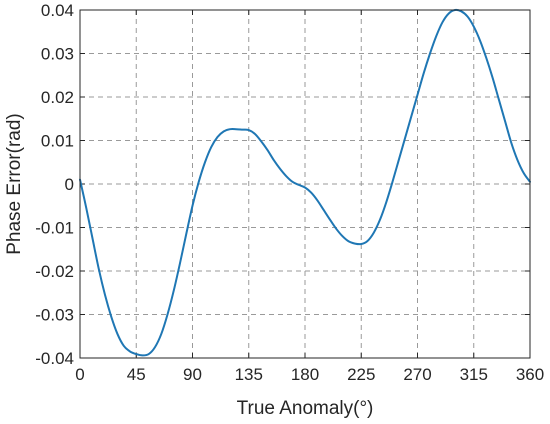 The height and width of the screenshot is (424, 550). I want to click on y-tick-label: -0.03, so click(54, 315).